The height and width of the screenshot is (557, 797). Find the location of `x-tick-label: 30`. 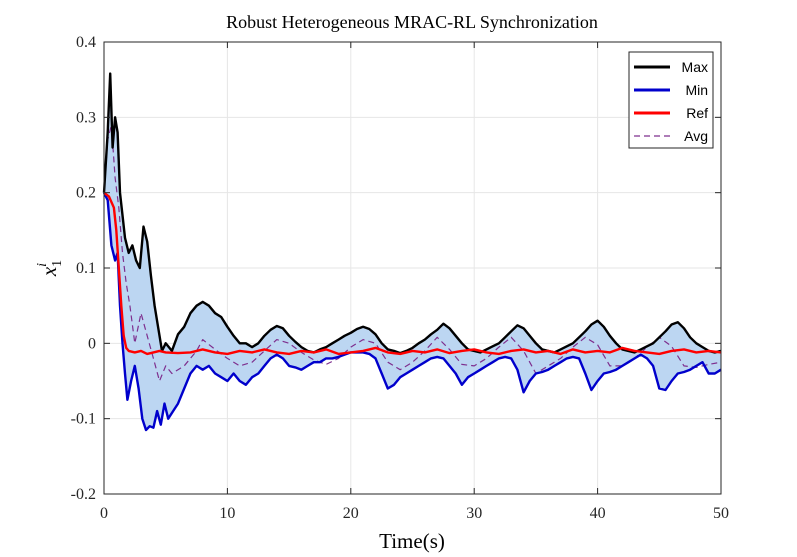

x-tick-label: 30 is located at coordinates (474, 513).